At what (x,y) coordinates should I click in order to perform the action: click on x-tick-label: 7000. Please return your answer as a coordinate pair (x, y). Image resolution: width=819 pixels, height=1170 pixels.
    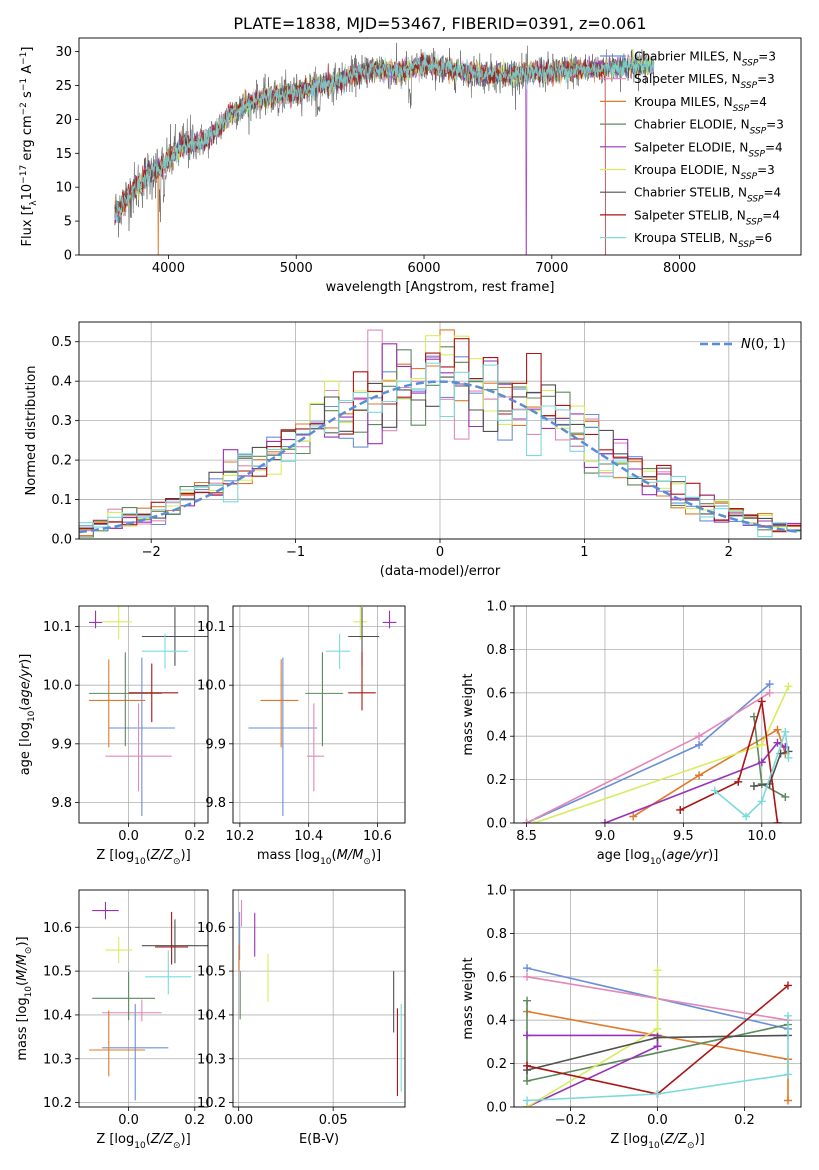
    Looking at the image, I should click on (551, 268).